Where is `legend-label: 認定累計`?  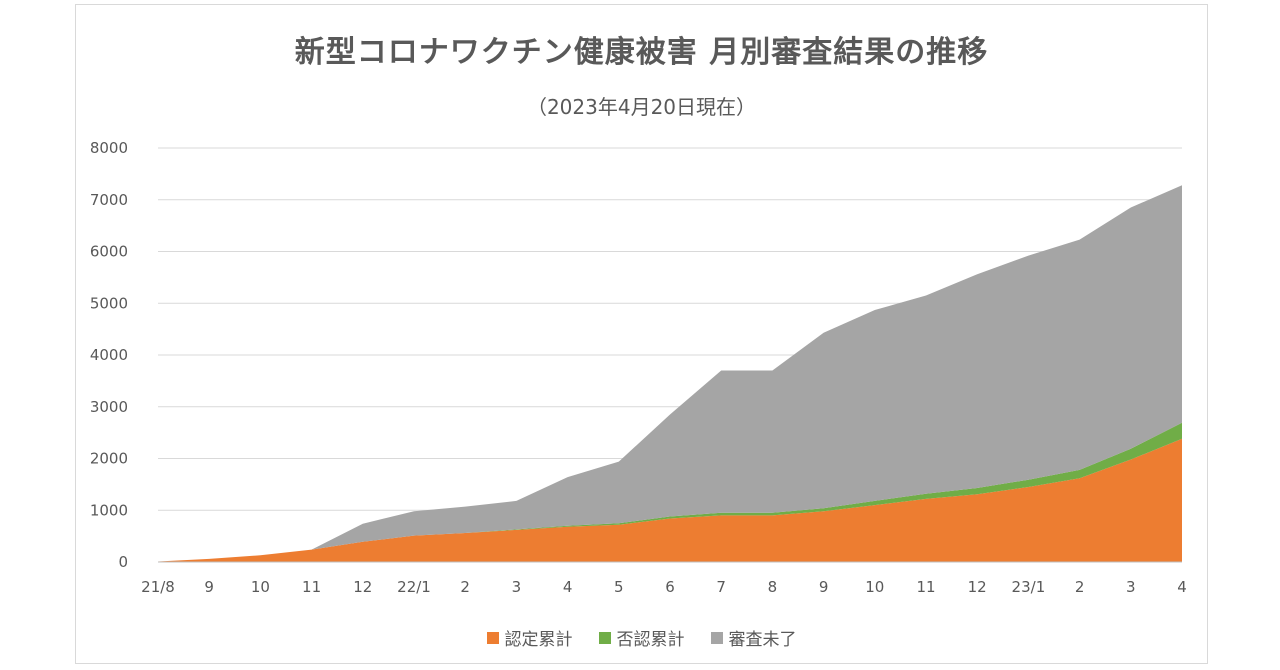 legend-label: 認定累計 is located at coordinates (538, 640).